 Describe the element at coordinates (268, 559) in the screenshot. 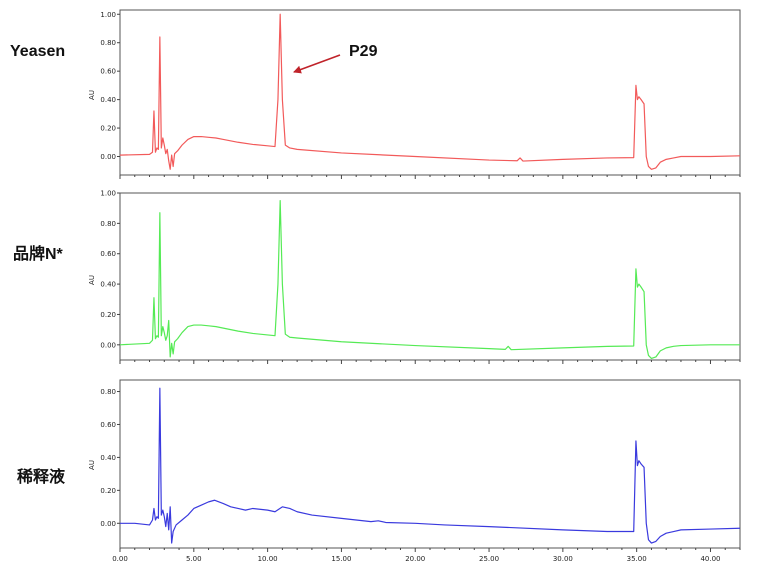

I see `x-tick-label: 10.00` at that location.